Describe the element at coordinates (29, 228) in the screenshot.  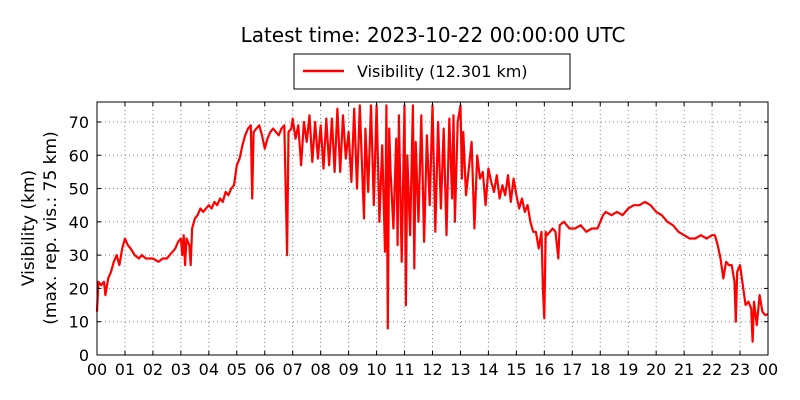
I see `y-axis-label-line1: Visibility (km)` at that location.